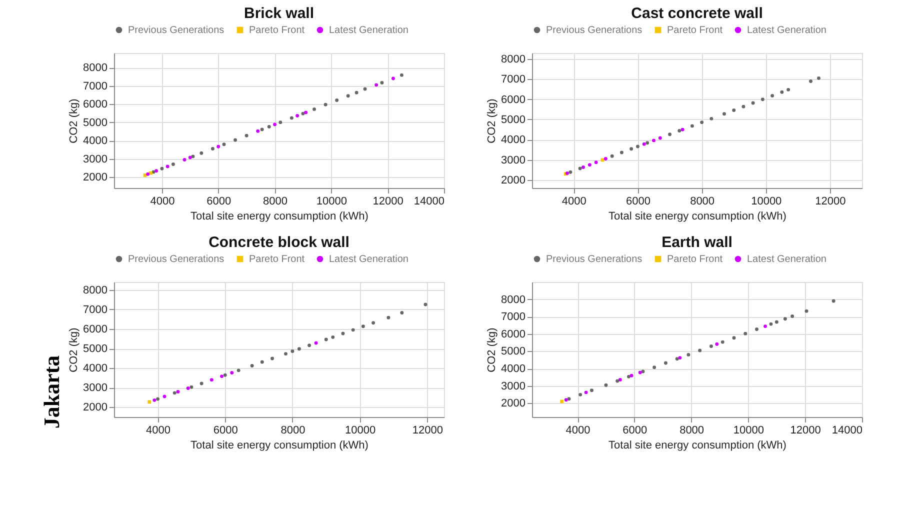 The image size is (903, 519). Describe the element at coordinates (697, 242) in the screenshot. I see `chart-title: Earth wall` at that location.